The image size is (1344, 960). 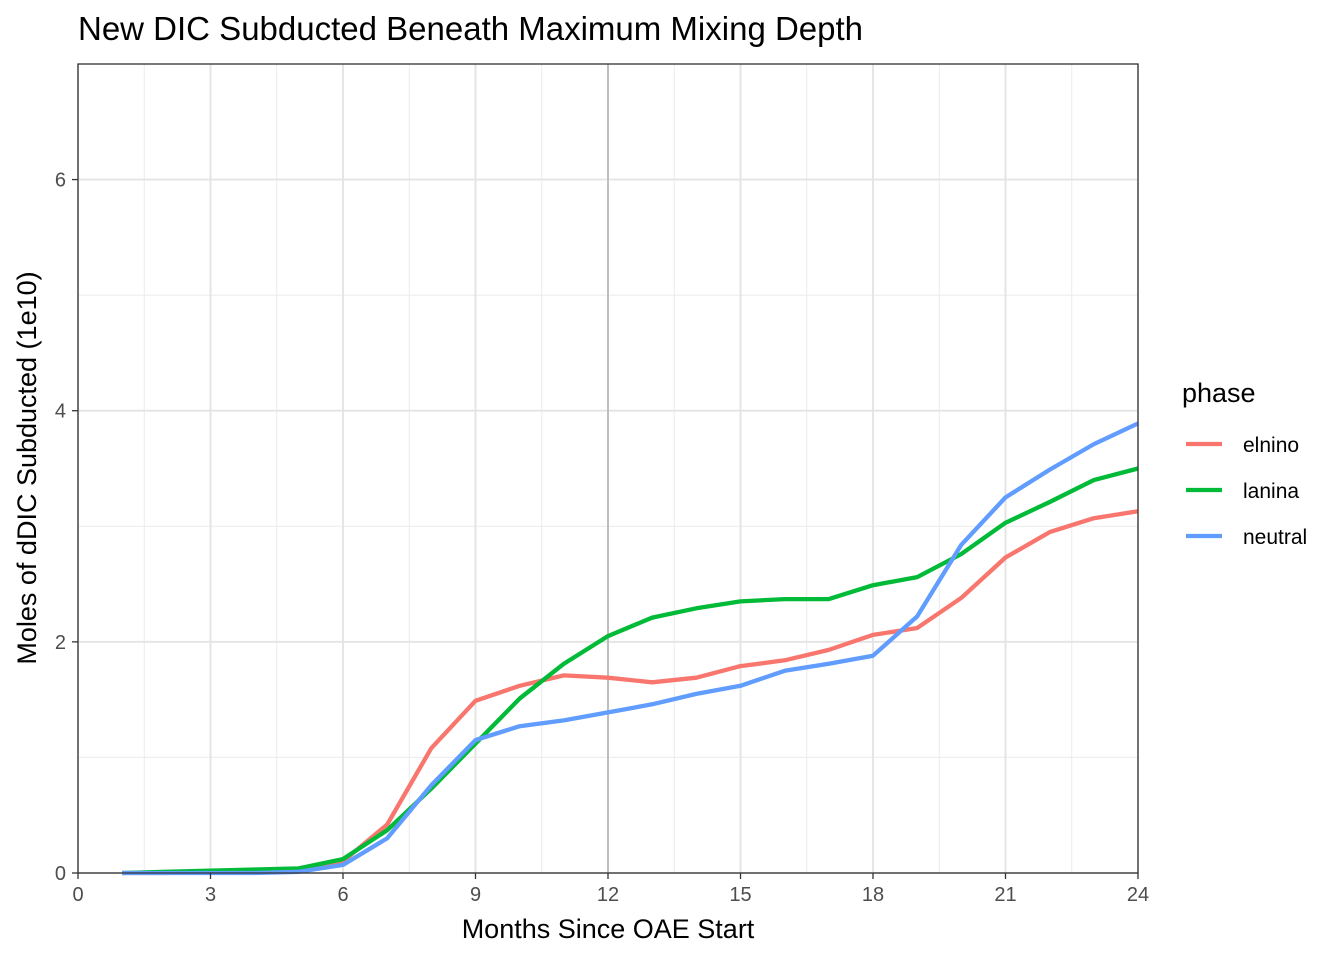 What do you see at coordinates (27, 467) in the screenshot?
I see `y-axis-title: Moles of dDIC Subducted (1e10)` at bounding box center [27, 467].